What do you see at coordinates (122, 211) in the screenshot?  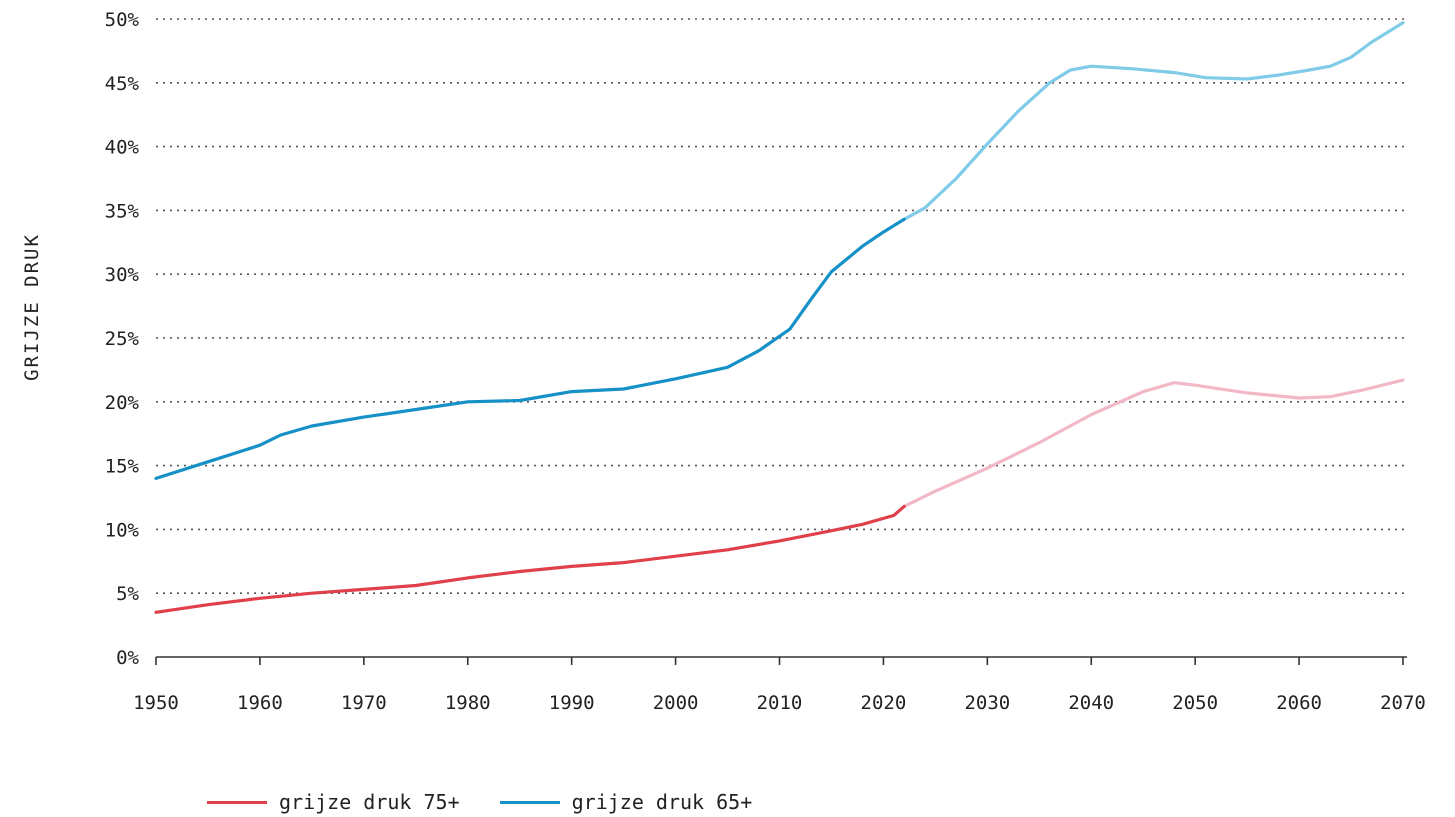 I see `y-tick-label: 35%` at bounding box center [122, 211].